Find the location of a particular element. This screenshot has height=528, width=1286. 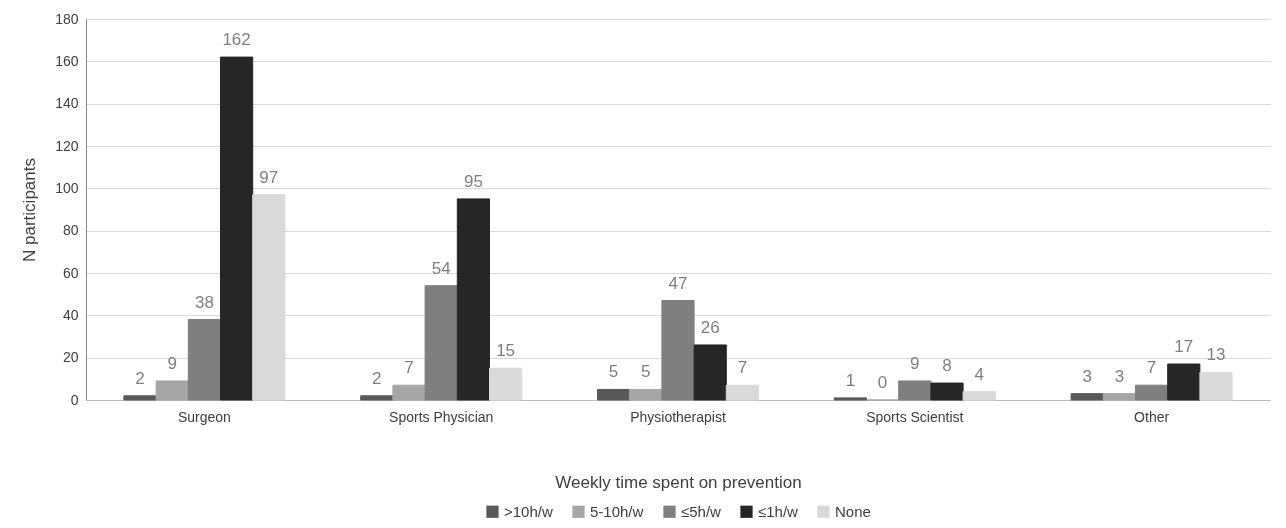

y-tick-label: 60 is located at coordinates (70, 272).